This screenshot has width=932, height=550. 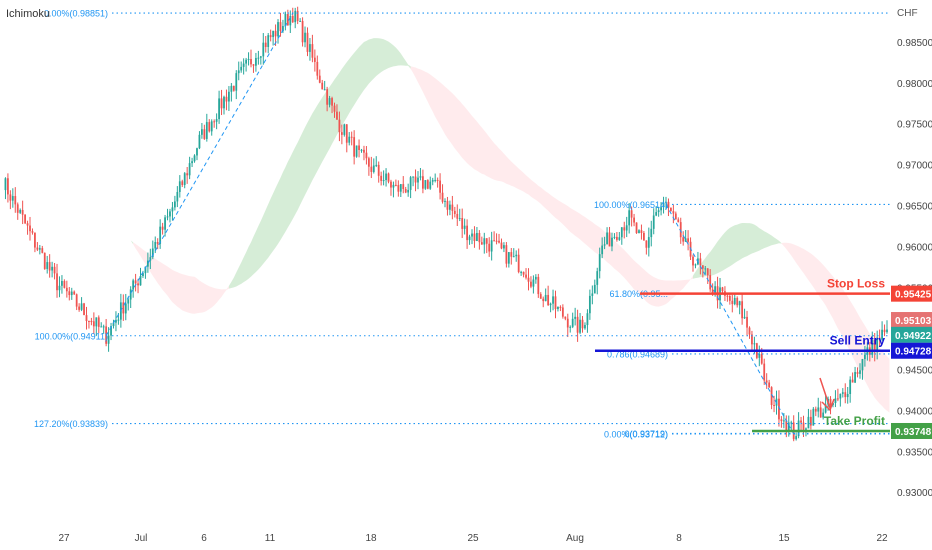 What do you see at coordinates (911, 350) in the screenshot?
I see `sell-entry-badge-bg` at bounding box center [911, 350].